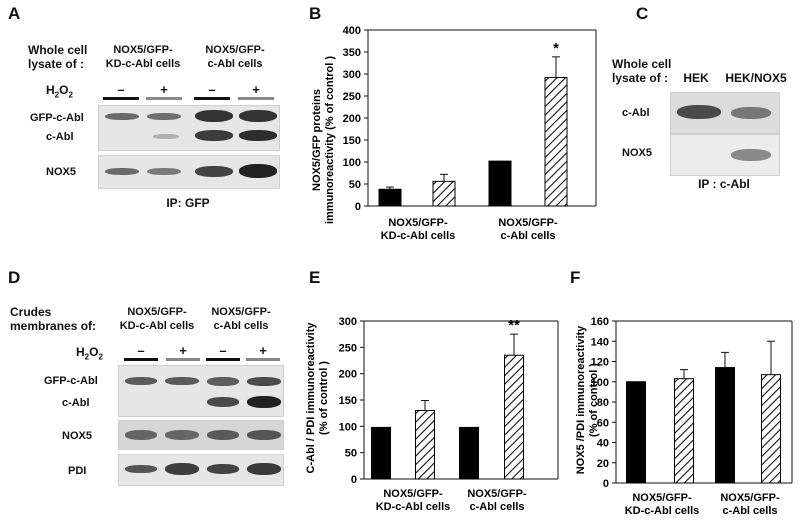 The width and height of the screenshot is (800, 525). Describe the element at coordinates (514, 325) in the screenshot. I see `chart-e-annotations: **` at that location.